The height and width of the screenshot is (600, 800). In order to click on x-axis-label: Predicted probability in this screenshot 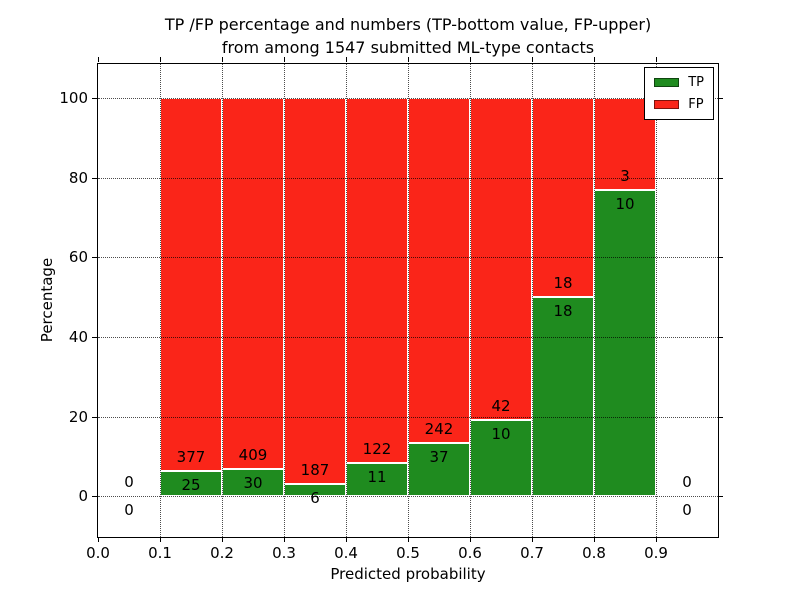, I will do `click(408, 574)`.